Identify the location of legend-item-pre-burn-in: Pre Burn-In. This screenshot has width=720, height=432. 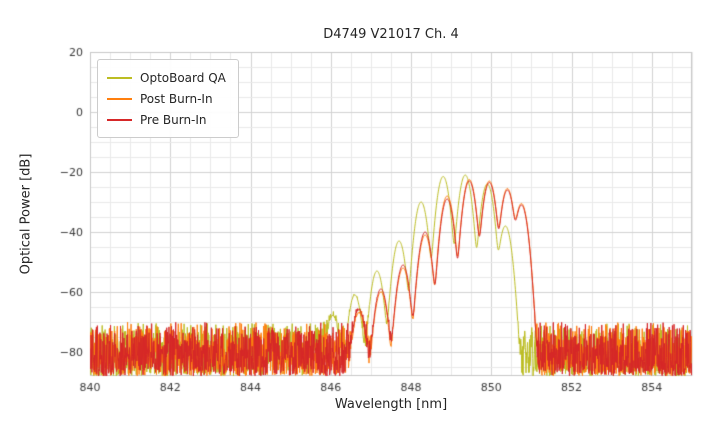
(166, 119).